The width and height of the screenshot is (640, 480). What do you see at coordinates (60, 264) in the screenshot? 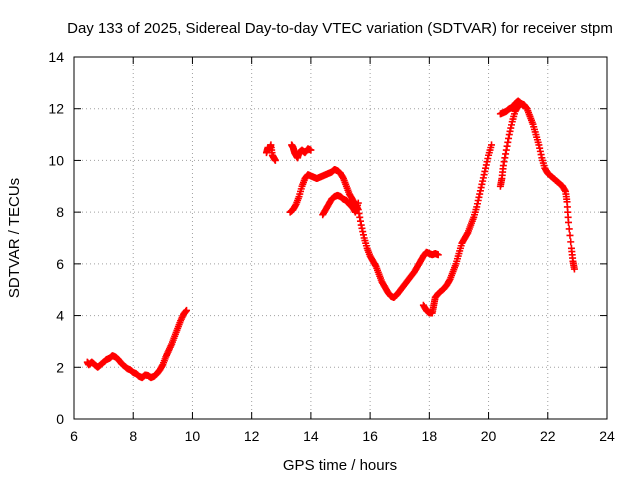
I see `y-tick-label: 6` at bounding box center [60, 264].